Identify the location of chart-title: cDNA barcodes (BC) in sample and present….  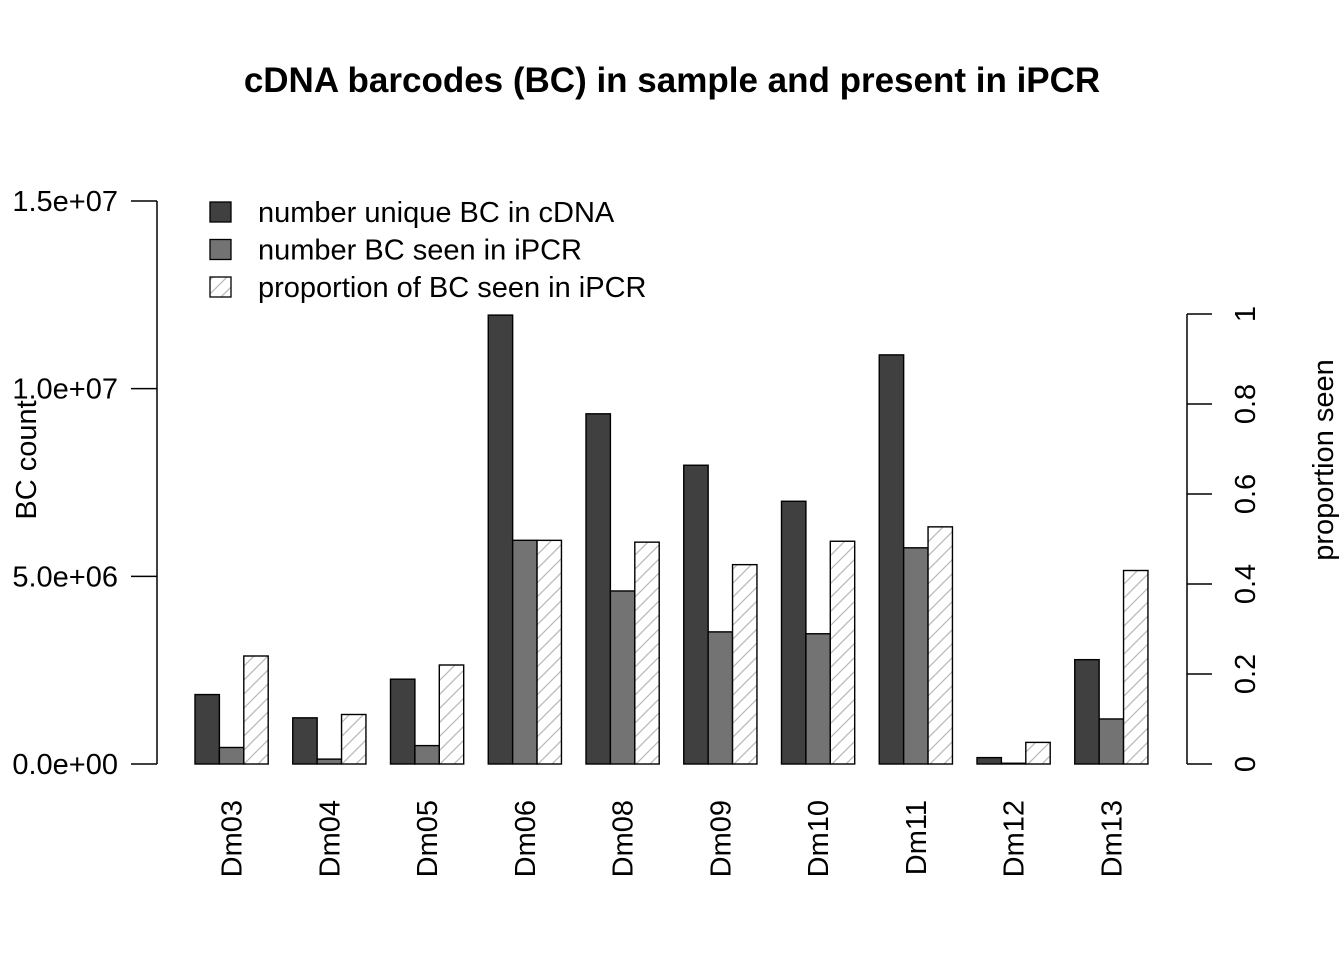
(672, 80).